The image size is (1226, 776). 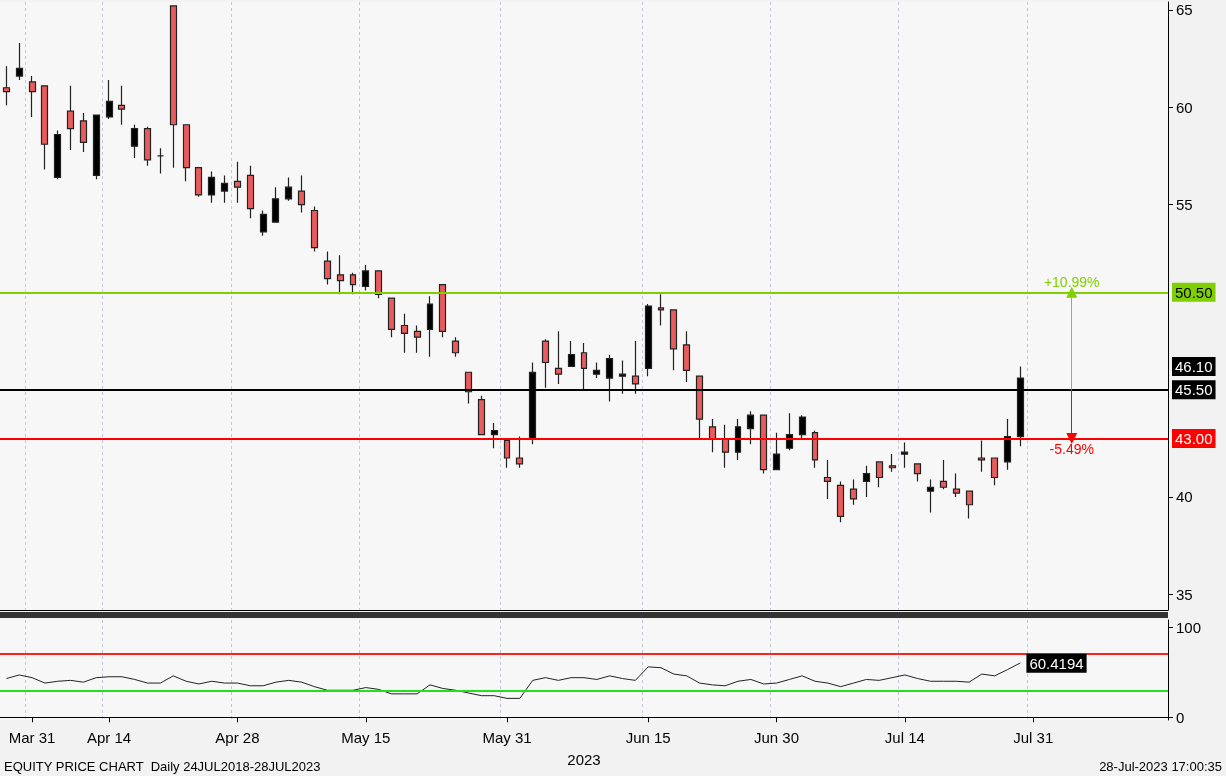 I want to click on y-tick-label: 0, so click(x=1180, y=717).